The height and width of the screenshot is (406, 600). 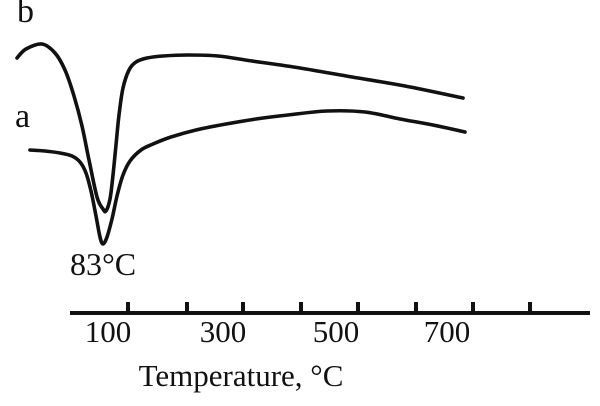 I want to click on x-tick-label-100: 100, so click(x=108, y=331).